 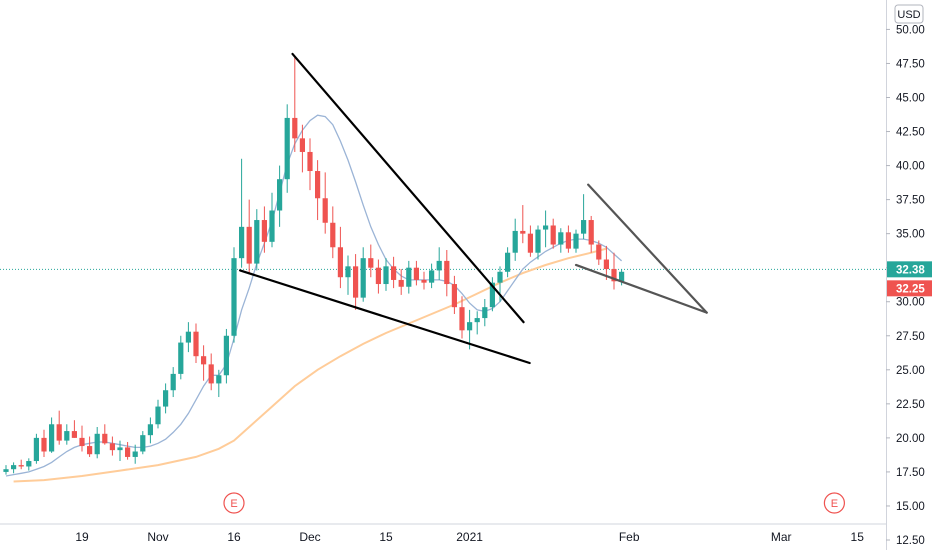 I want to click on earnings-marker-label: E, so click(x=834, y=504).